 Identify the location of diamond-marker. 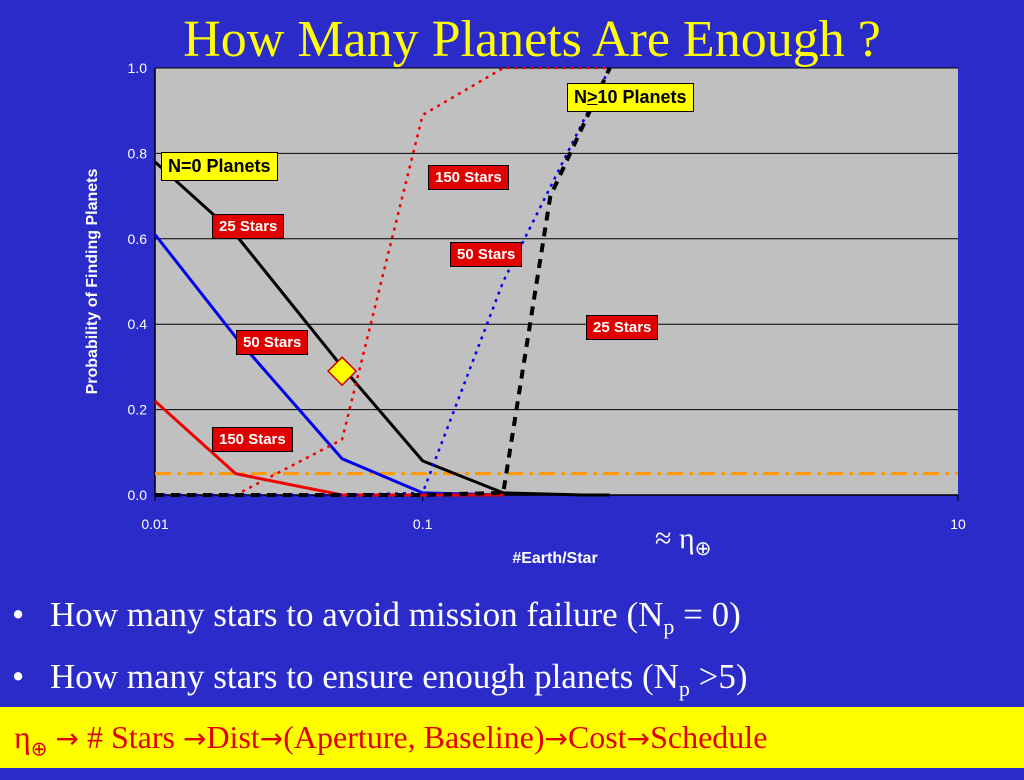
(342, 371).